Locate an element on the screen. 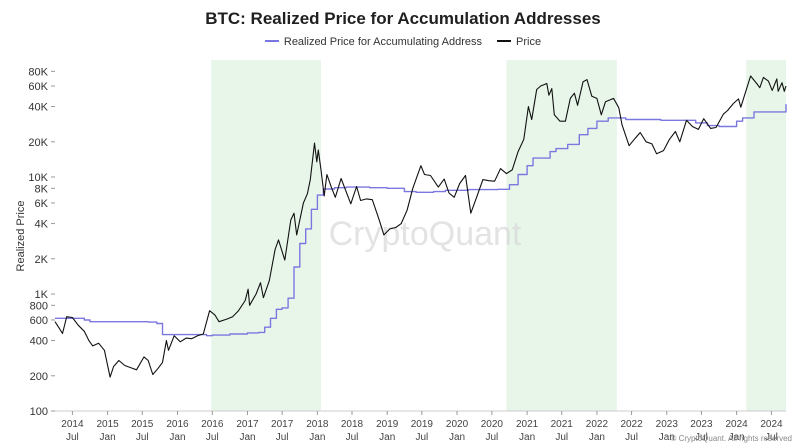 The height and width of the screenshot is (447, 806). y-tick-label: 80K is located at coordinates (38, 72).